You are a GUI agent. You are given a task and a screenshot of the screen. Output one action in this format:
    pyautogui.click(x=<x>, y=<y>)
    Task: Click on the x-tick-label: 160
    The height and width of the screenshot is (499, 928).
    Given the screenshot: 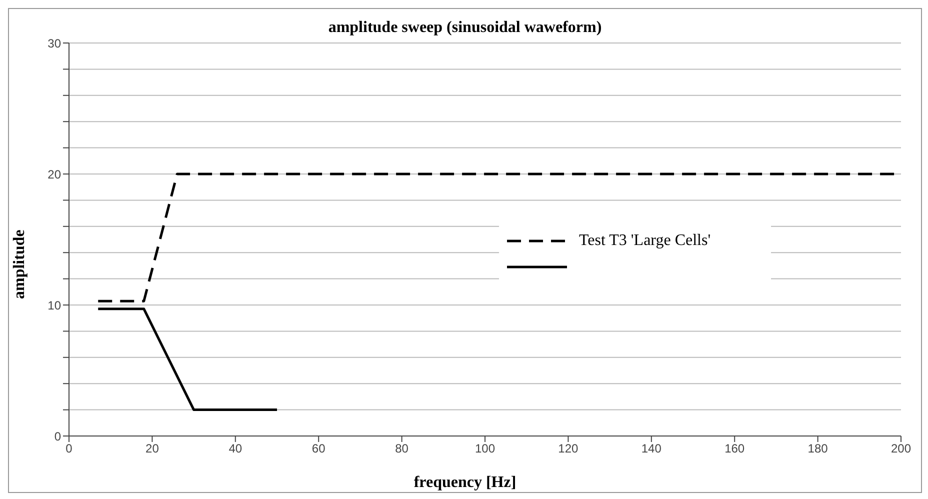 What is the action you would take?
    pyautogui.click(x=734, y=449)
    